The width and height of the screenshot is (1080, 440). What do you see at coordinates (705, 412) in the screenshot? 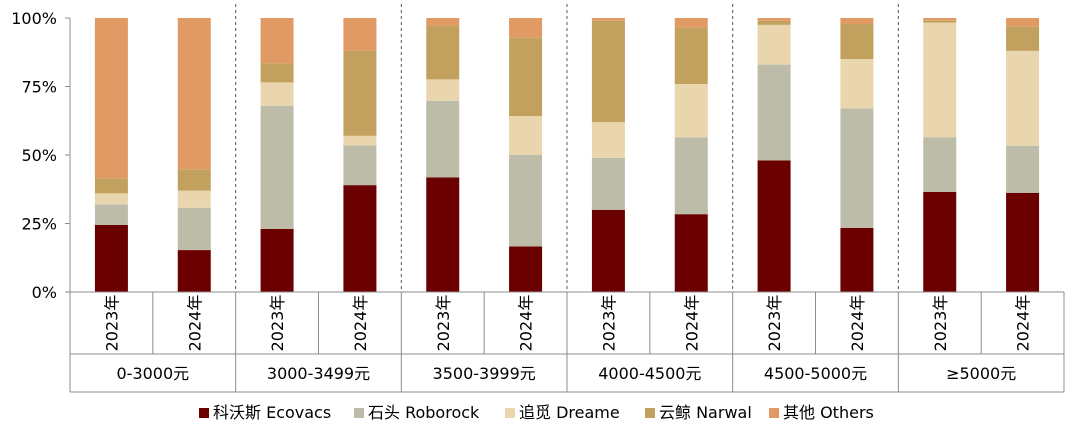
I see `legend-label: 云鲸 Narwal` at bounding box center [705, 412].